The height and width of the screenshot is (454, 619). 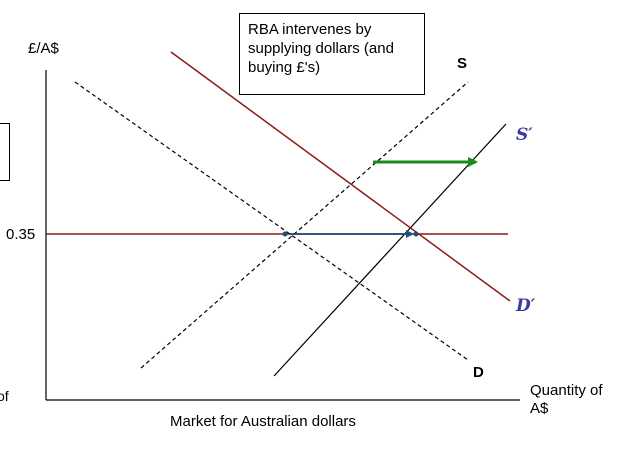 What do you see at coordinates (20, 234) in the screenshot?
I see `price-tick-label: 0.35` at bounding box center [20, 234].